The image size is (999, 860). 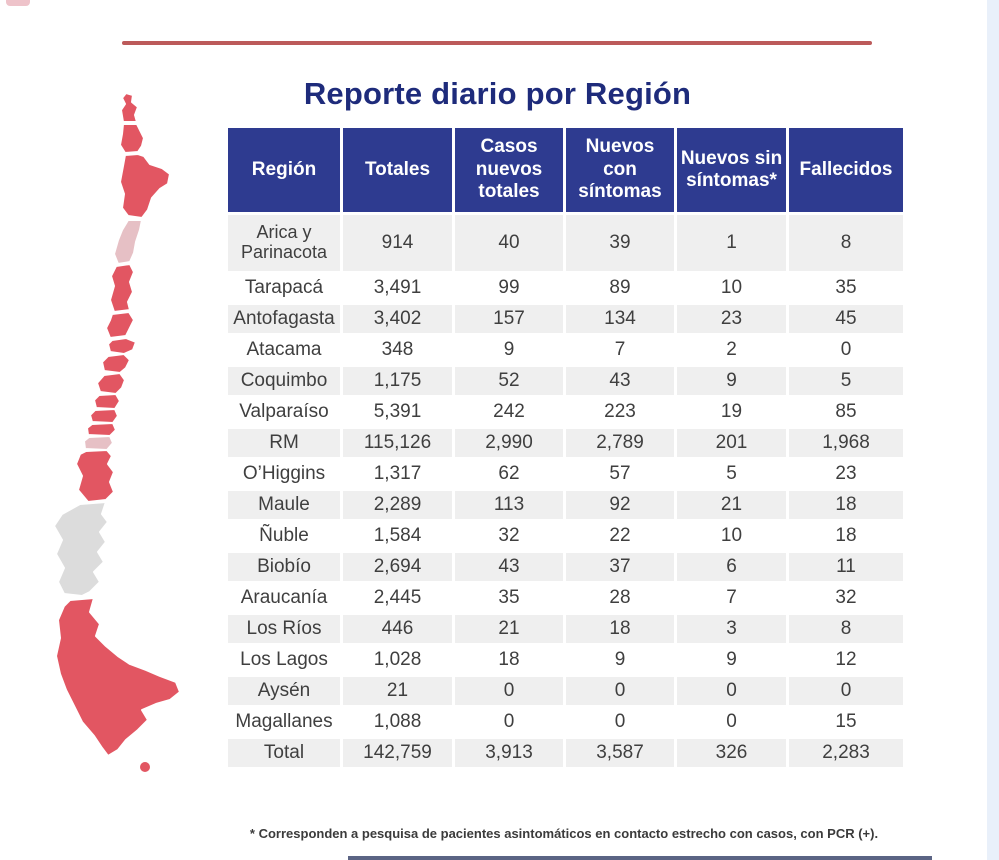 I want to click on region-cell: RM, so click(x=284, y=443).